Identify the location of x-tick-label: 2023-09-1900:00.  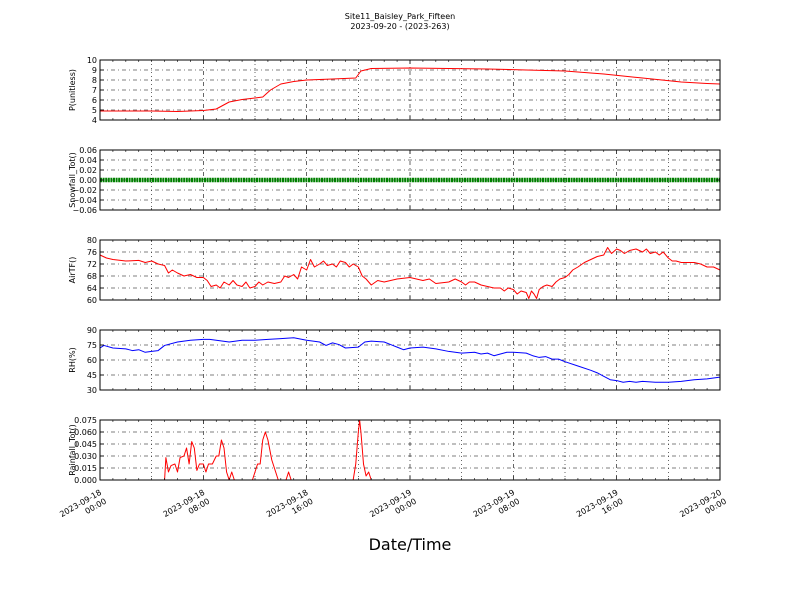
(393, 508).